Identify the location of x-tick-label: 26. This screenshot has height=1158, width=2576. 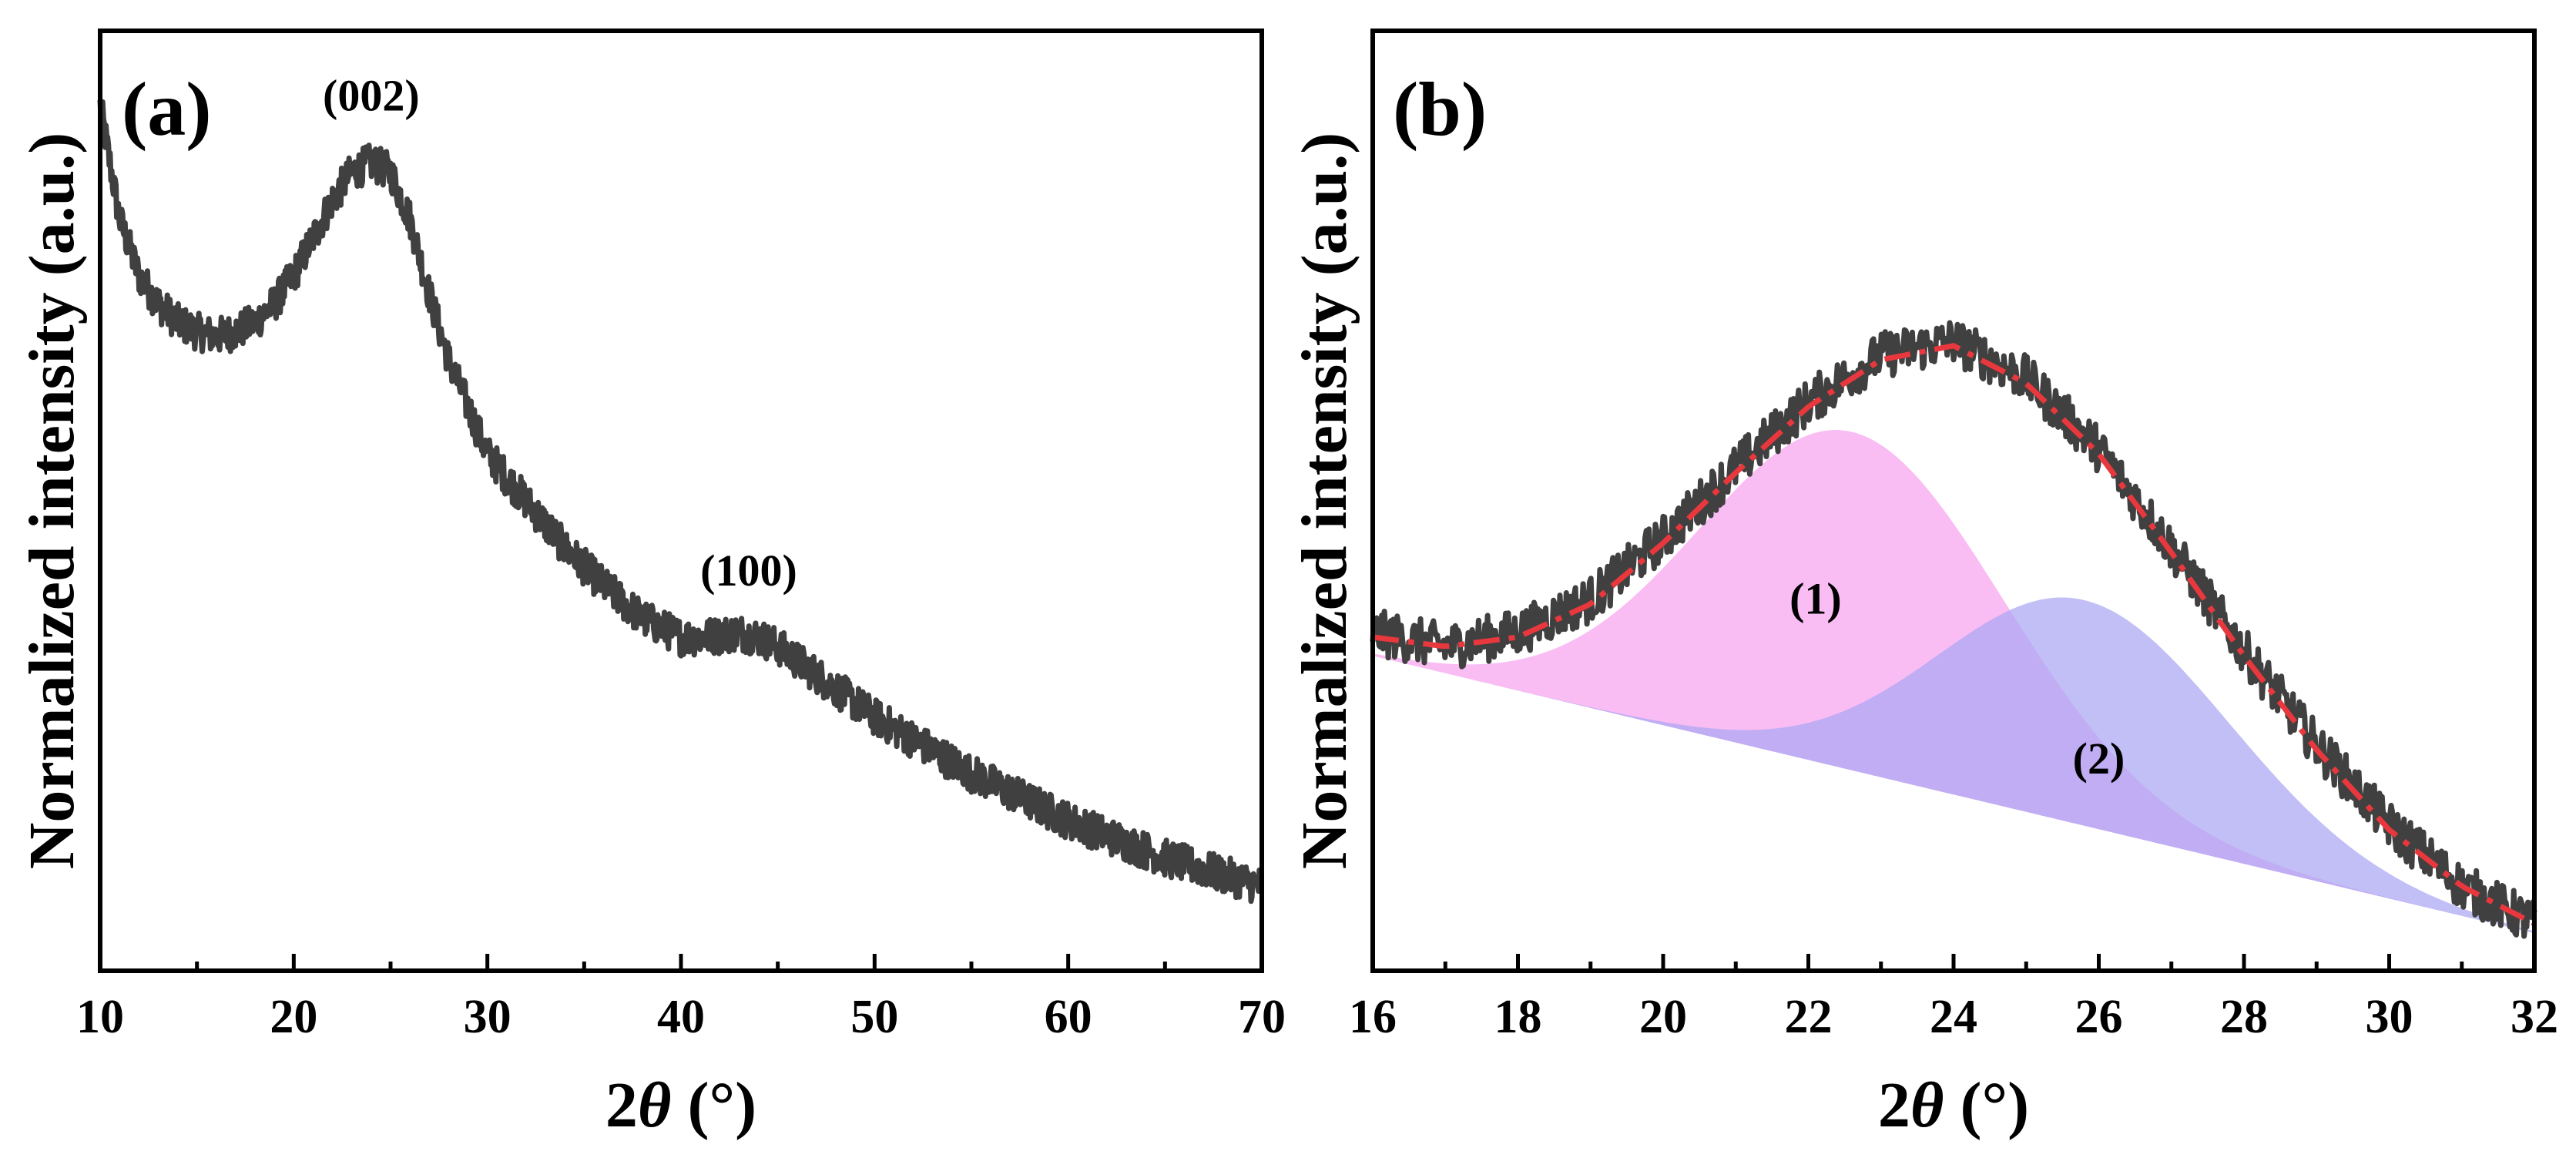
(2099, 1017).